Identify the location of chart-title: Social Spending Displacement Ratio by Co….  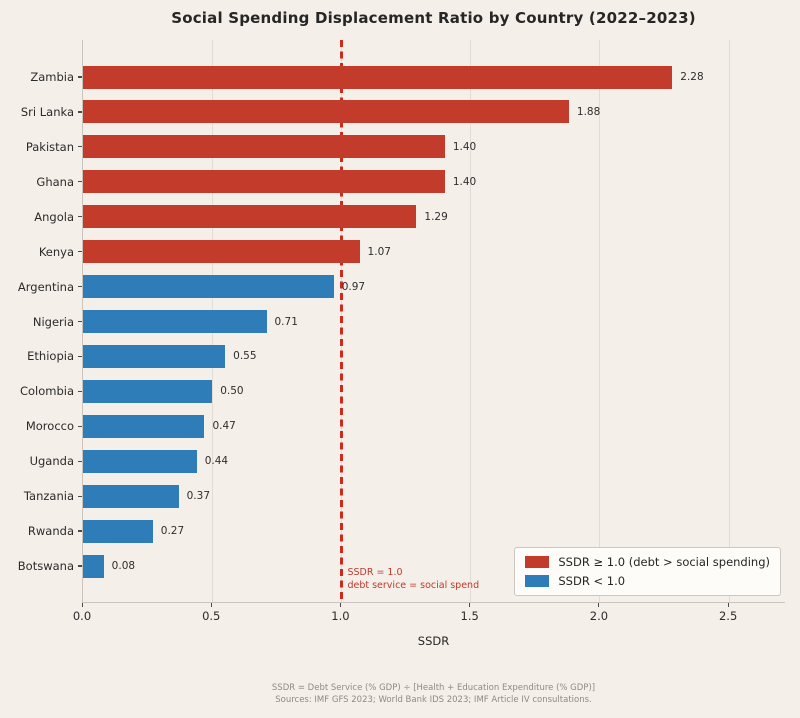
(433, 18).